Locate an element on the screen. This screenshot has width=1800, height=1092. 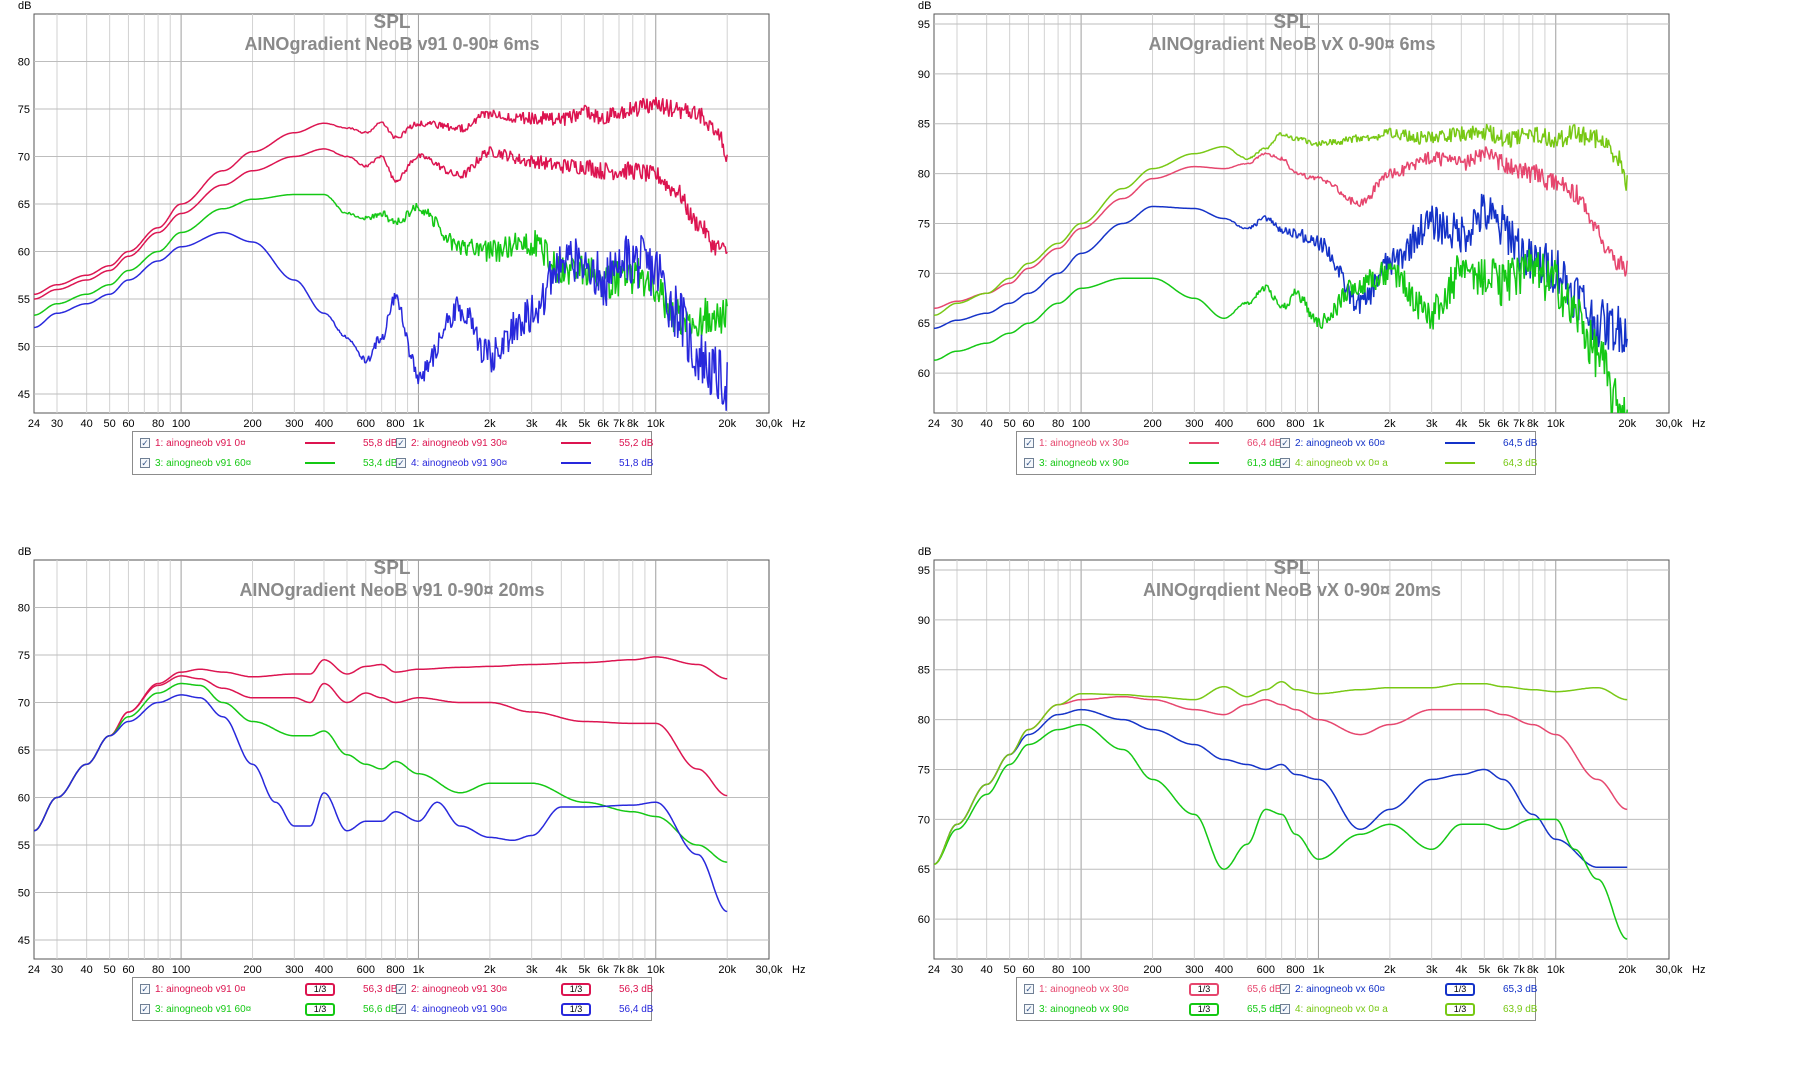
legend-item-2: ✓ 2: ainogneob v91 30¤ 55,2 dB is located at coordinates (532, 443).